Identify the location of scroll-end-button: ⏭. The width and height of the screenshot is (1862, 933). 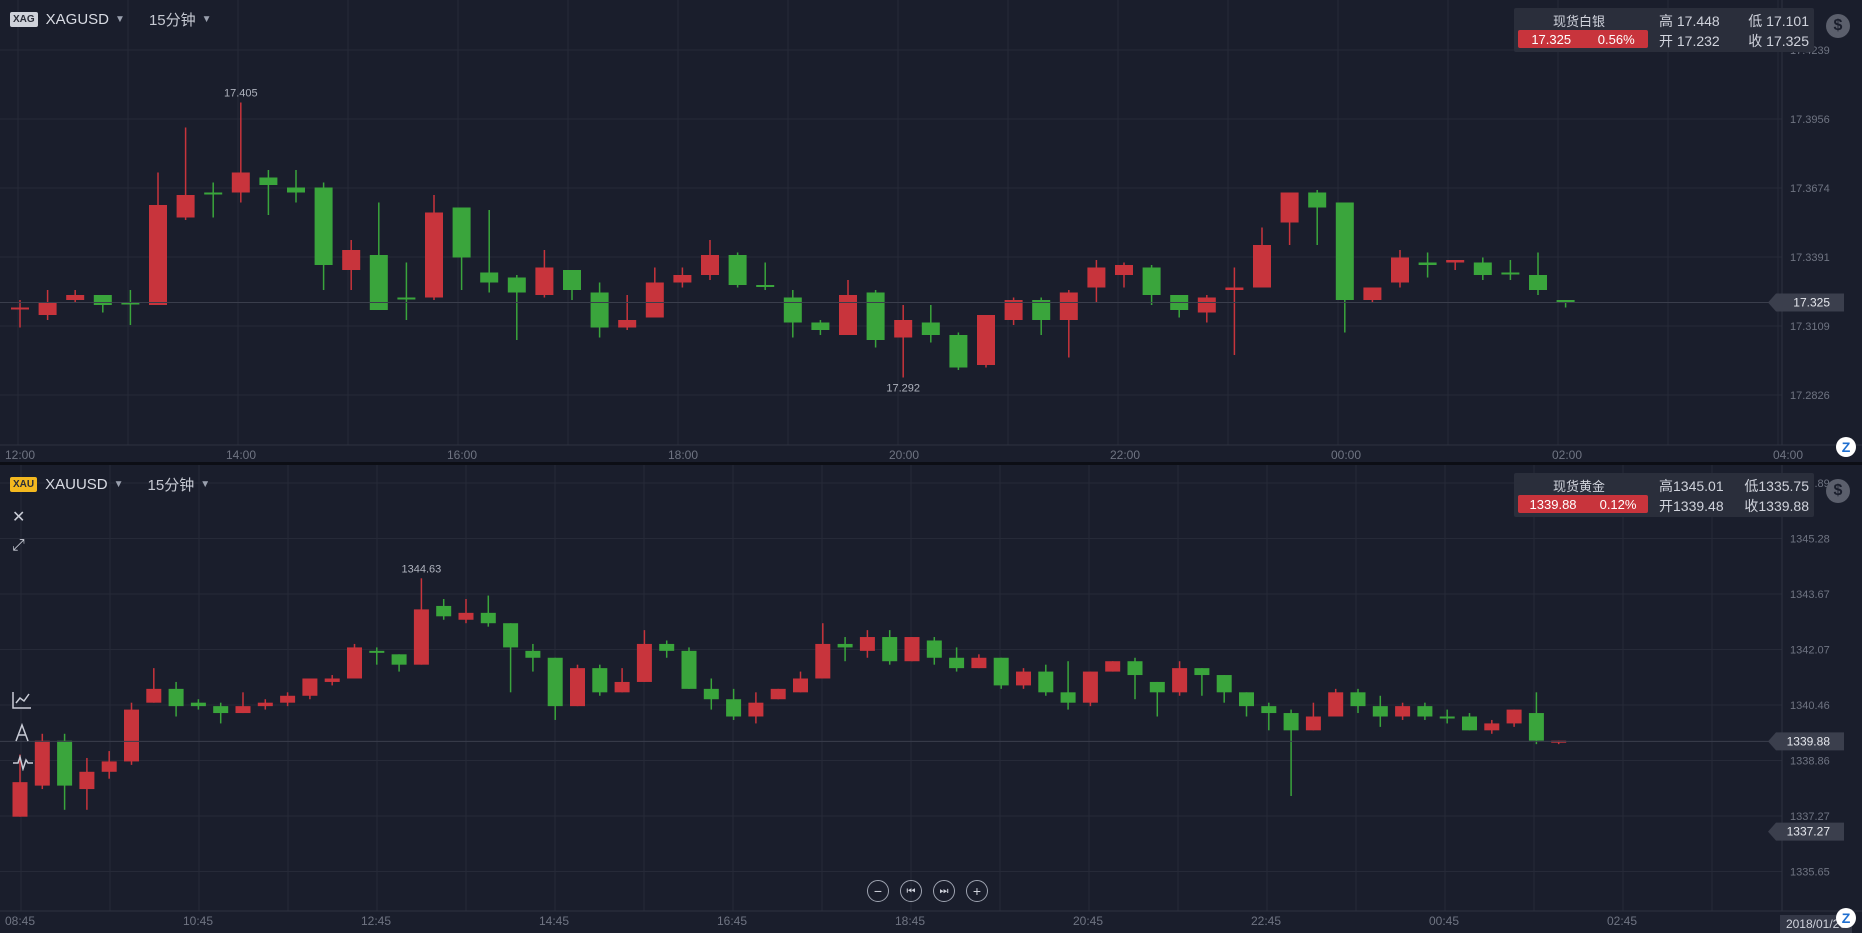
(944, 891).